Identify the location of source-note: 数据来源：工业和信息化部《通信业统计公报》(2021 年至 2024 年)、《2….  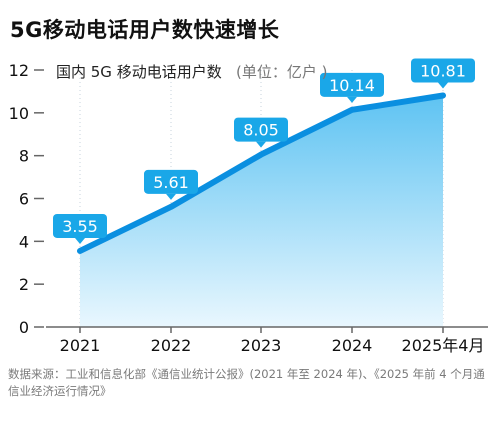
(246, 382).